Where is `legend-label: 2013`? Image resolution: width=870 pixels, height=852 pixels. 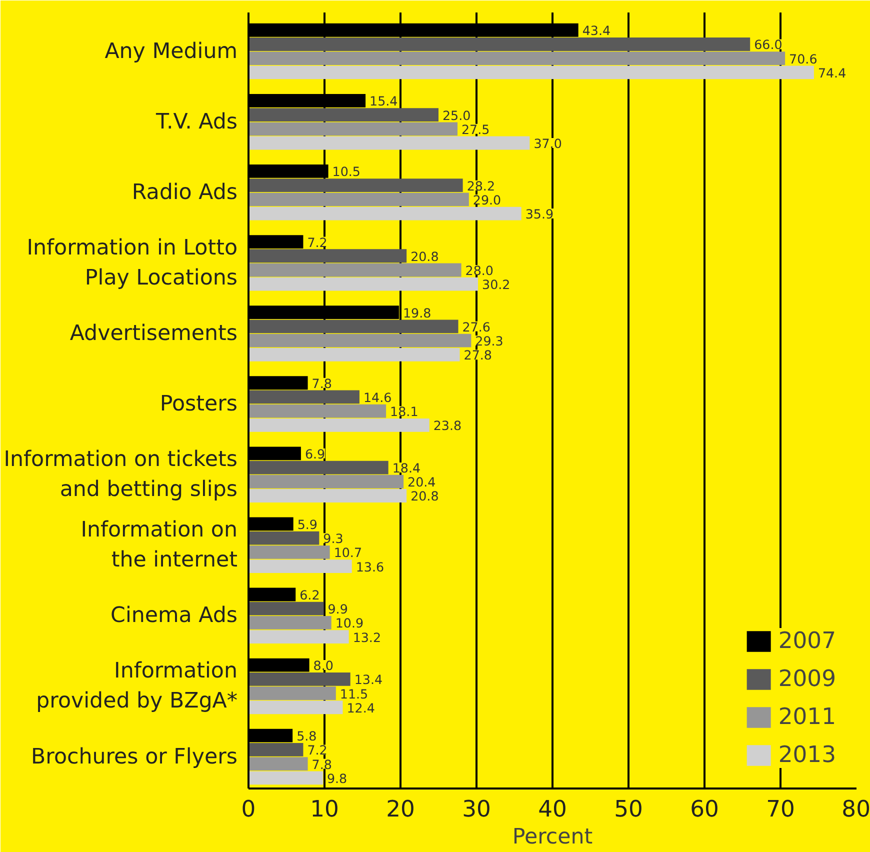
legend-label: 2013 is located at coordinates (807, 755).